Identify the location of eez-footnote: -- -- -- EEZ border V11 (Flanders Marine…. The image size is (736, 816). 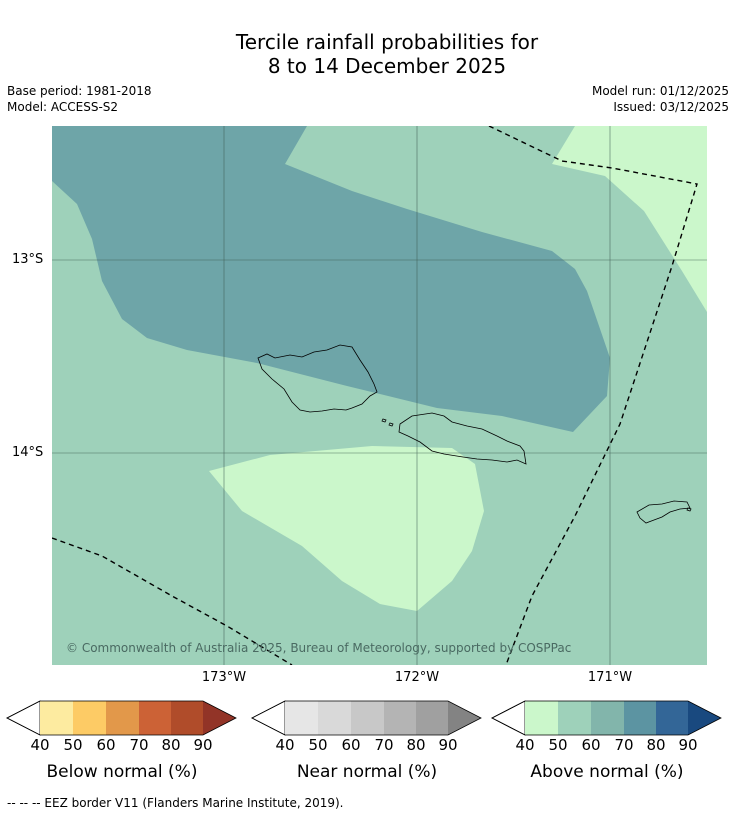
(175, 803).